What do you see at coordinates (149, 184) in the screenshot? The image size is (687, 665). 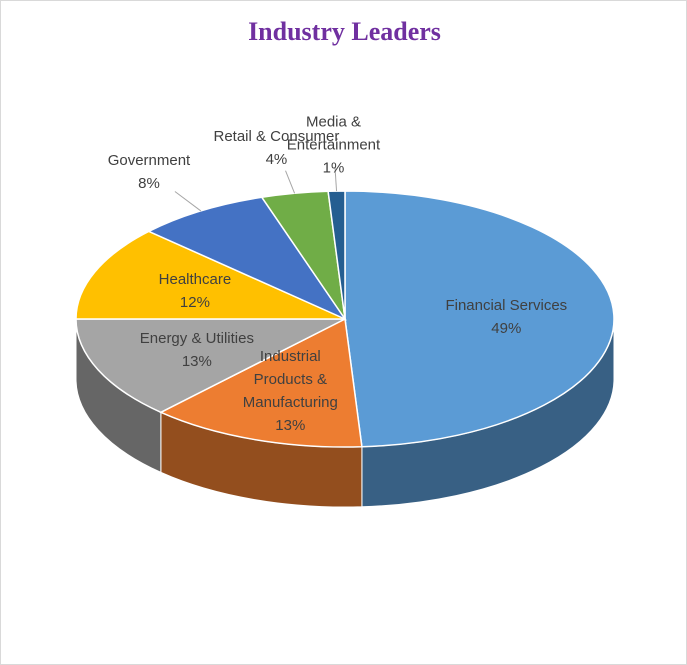 I see `value-label: 8%` at bounding box center [149, 184].